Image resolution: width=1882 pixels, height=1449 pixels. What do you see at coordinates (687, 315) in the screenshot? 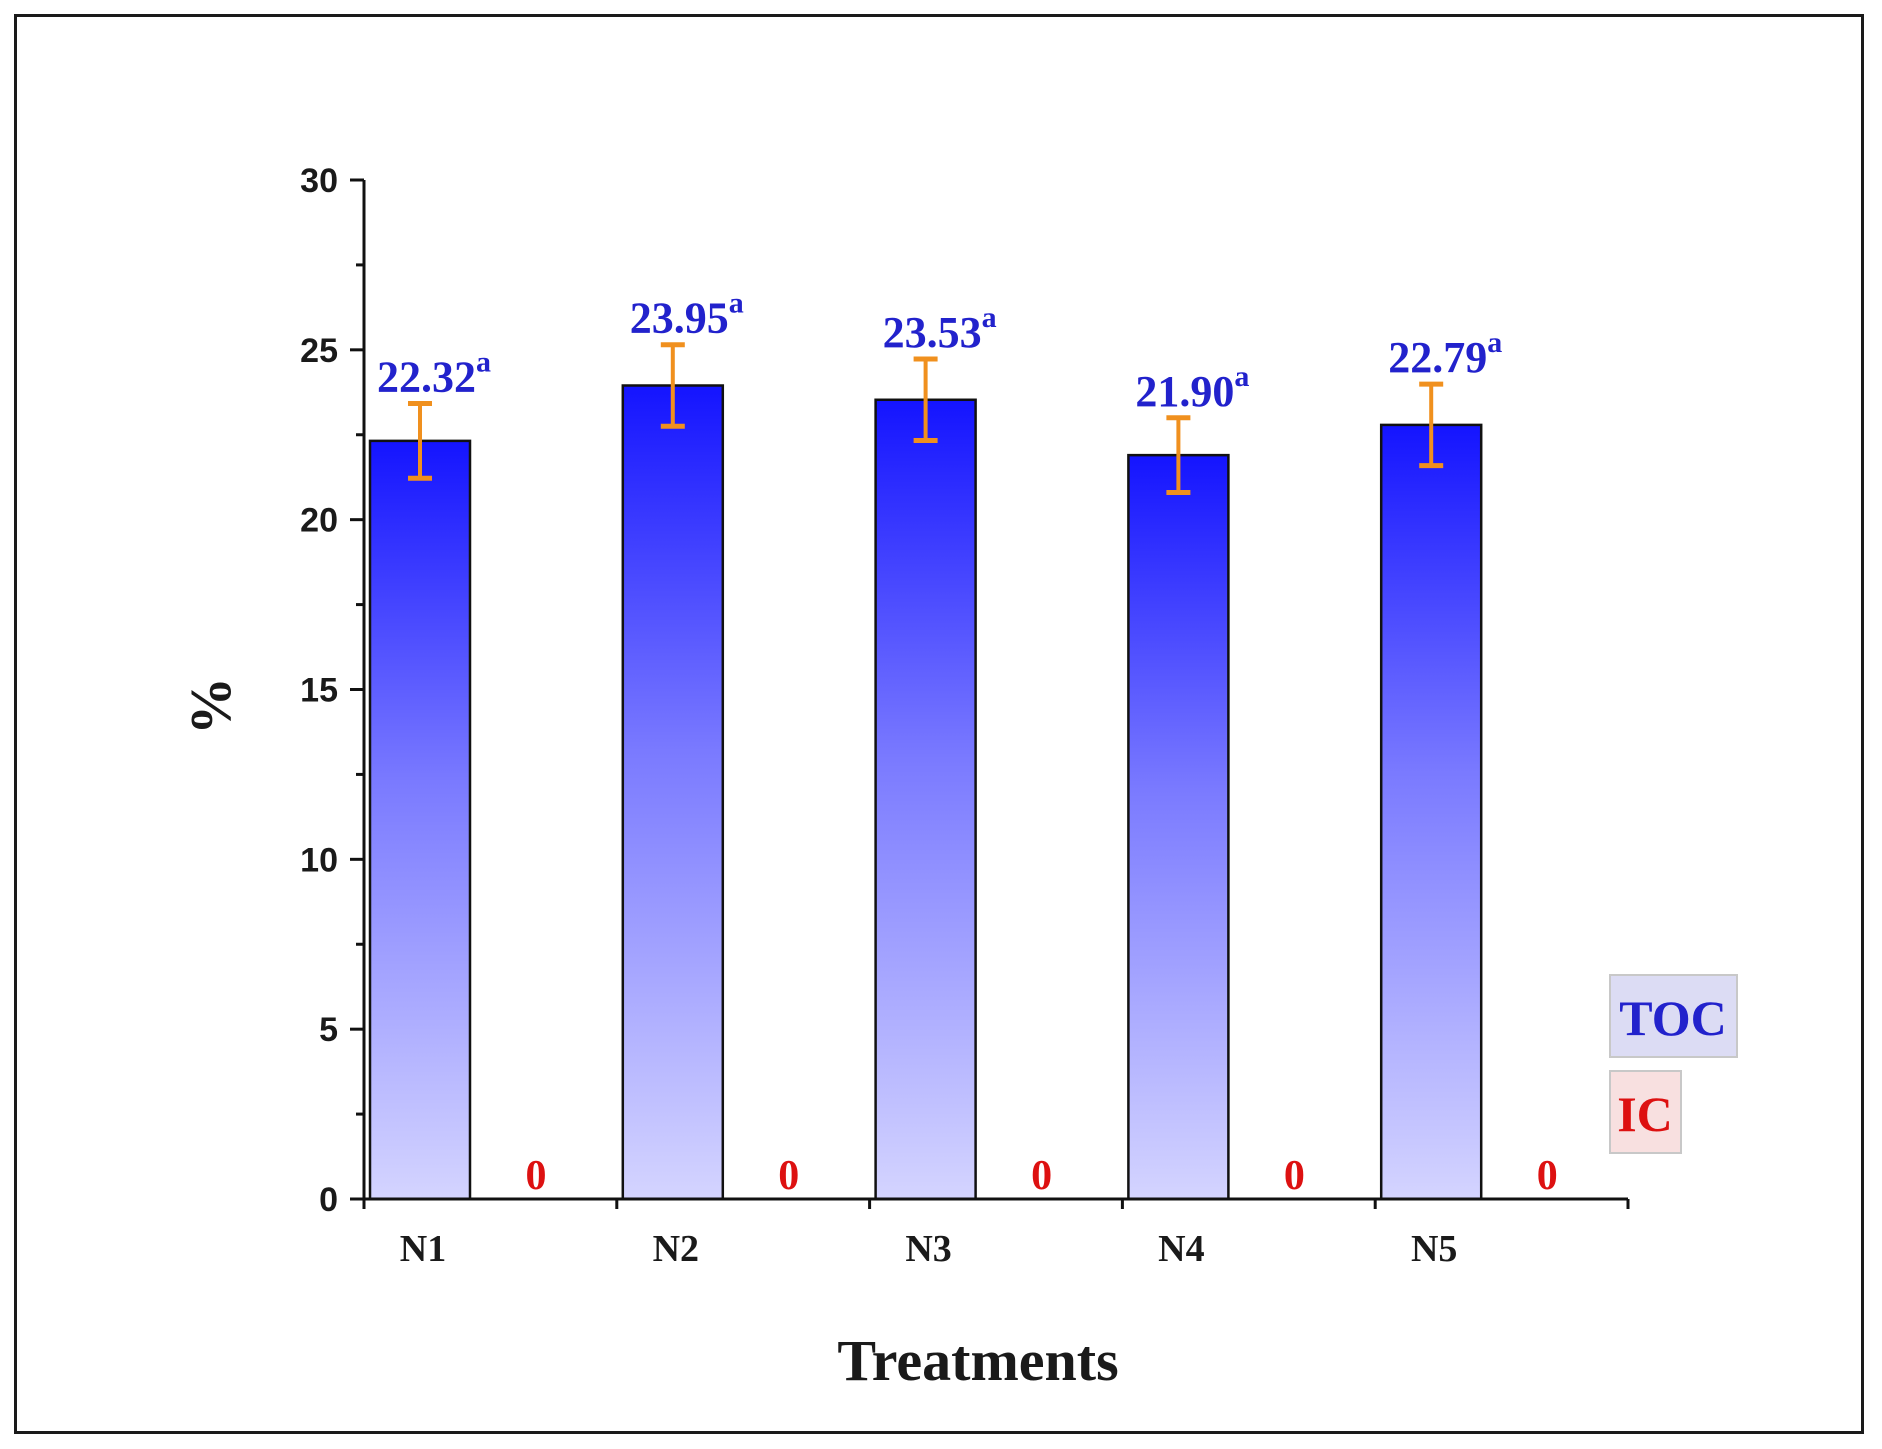
I see `value-label-toc-n2: 23.95a` at bounding box center [687, 315].